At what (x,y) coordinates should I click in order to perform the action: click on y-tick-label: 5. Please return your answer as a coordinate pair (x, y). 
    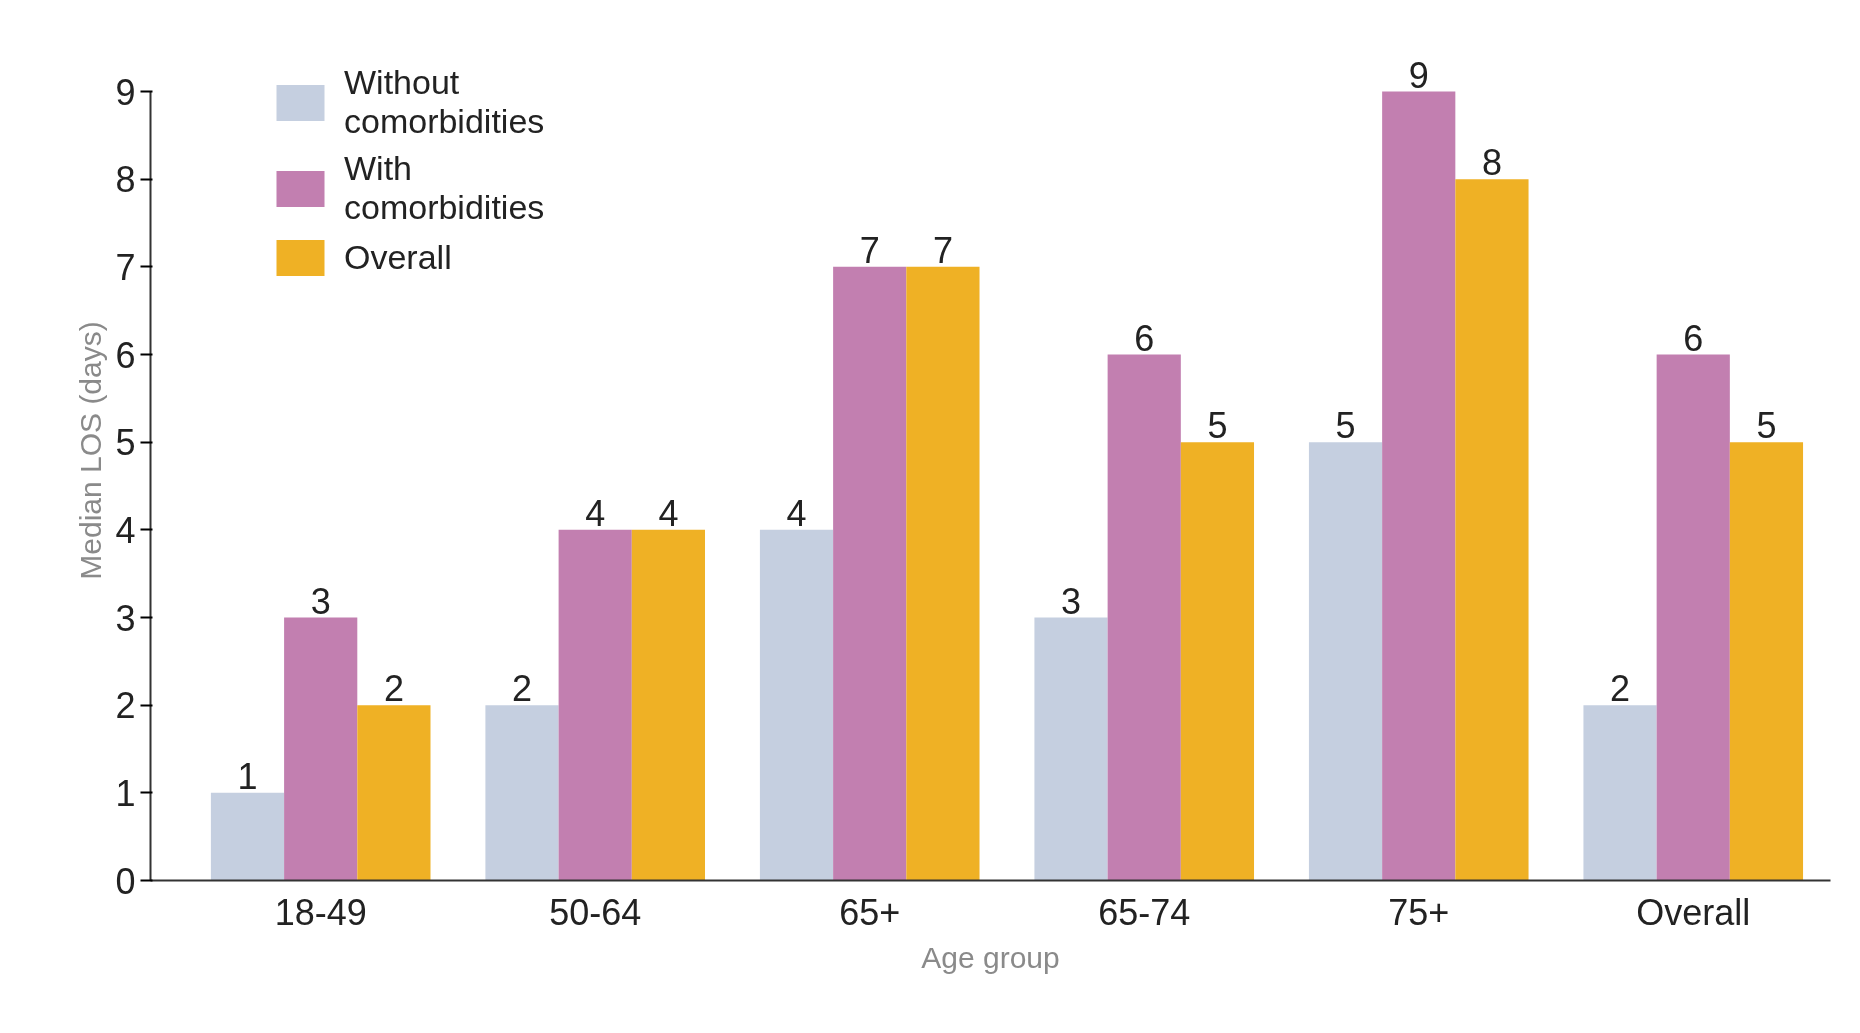
    Looking at the image, I should click on (125, 443).